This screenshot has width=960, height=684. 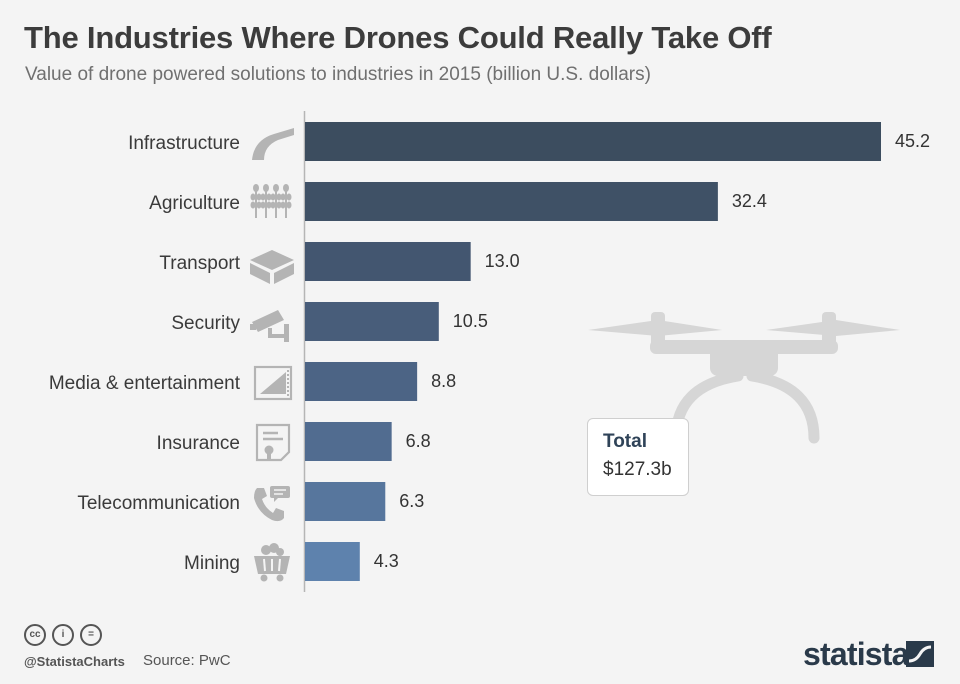 What do you see at coordinates (638, 457) in the screenshot?
I see `total-callout: Total $127.3b` at bounding box center [638, 457].